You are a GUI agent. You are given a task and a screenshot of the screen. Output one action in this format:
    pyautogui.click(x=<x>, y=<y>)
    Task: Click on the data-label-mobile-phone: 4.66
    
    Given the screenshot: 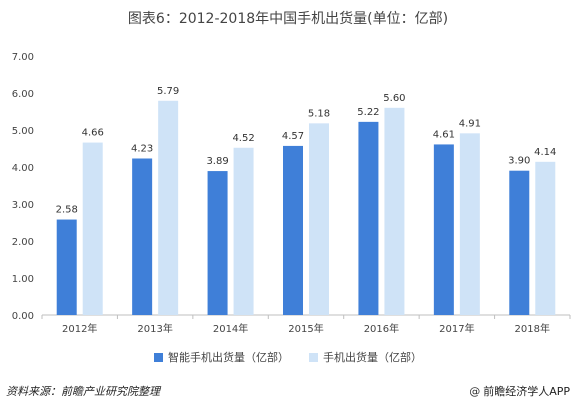 What is the action you would take?
    pyautogui.click(x=93, y=133)
    